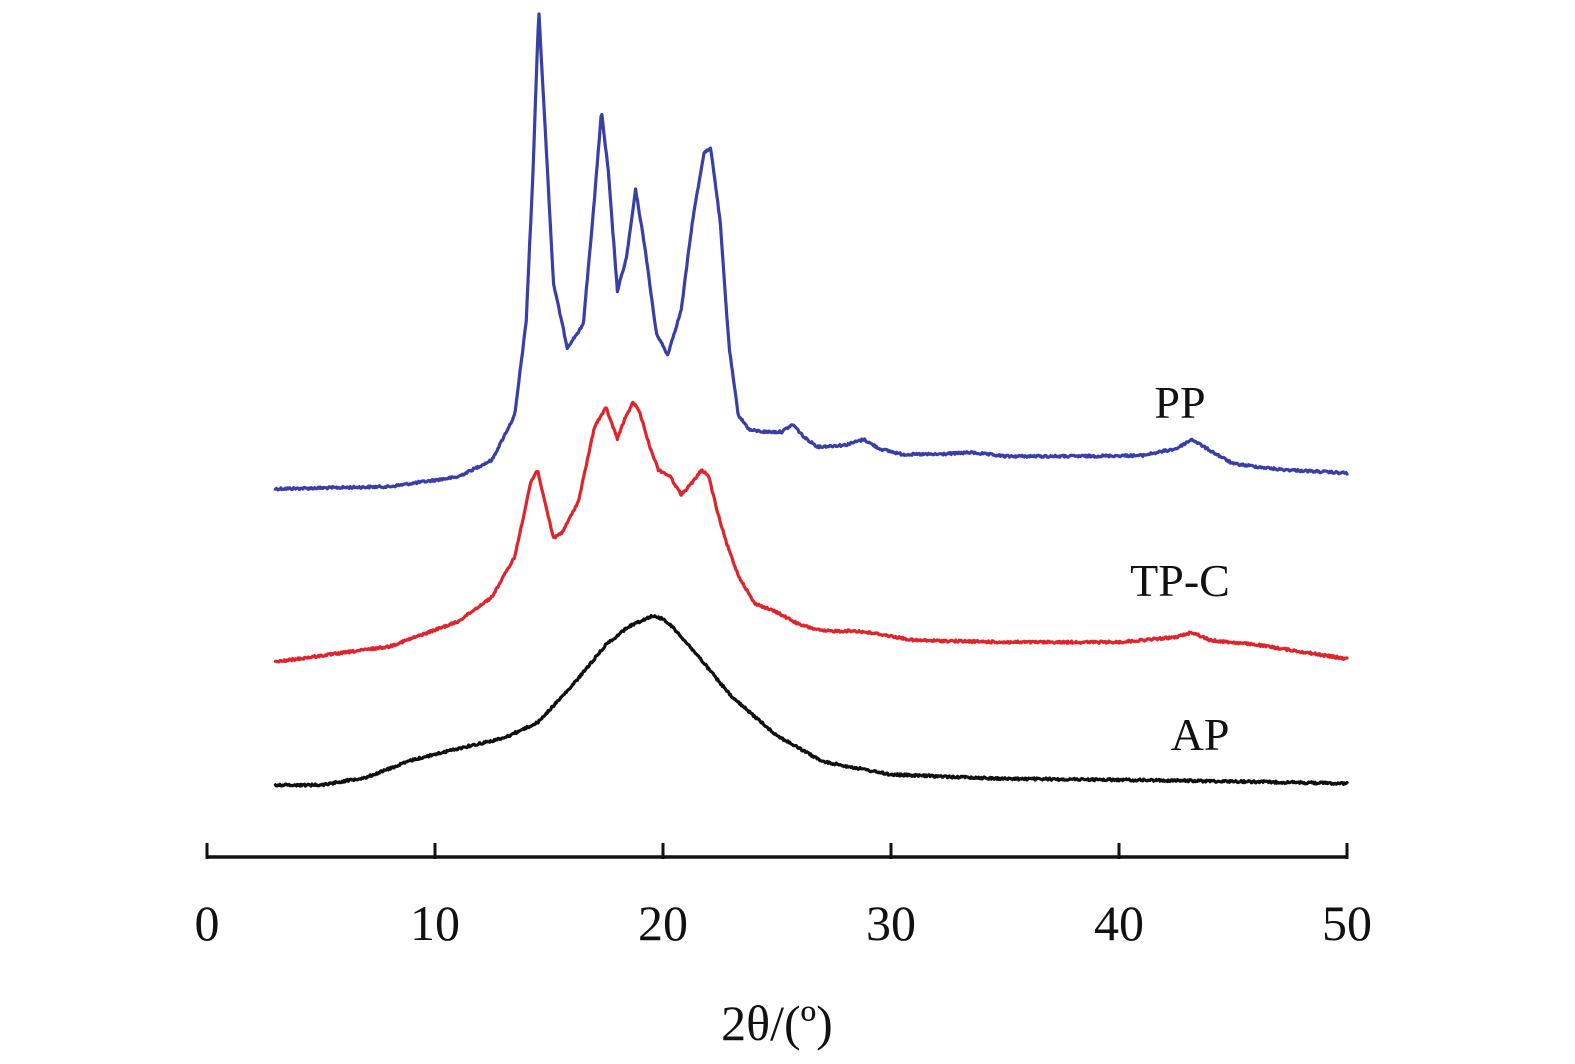 The width and height of the screenshot is (1575, 1064). Describe the element at coordinates (1180, 580) in the screenshot. I see `series-label-tp-c: TP-C` at that location.